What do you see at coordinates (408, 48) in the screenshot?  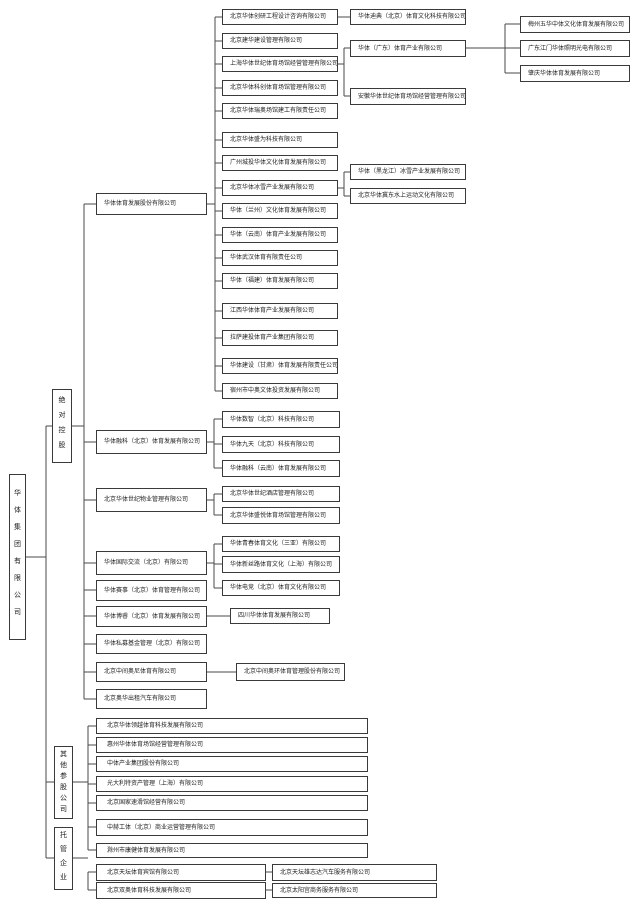 I see `org-node: 华体（广东）体育产业有限公司` at bounding box center [408, 48].